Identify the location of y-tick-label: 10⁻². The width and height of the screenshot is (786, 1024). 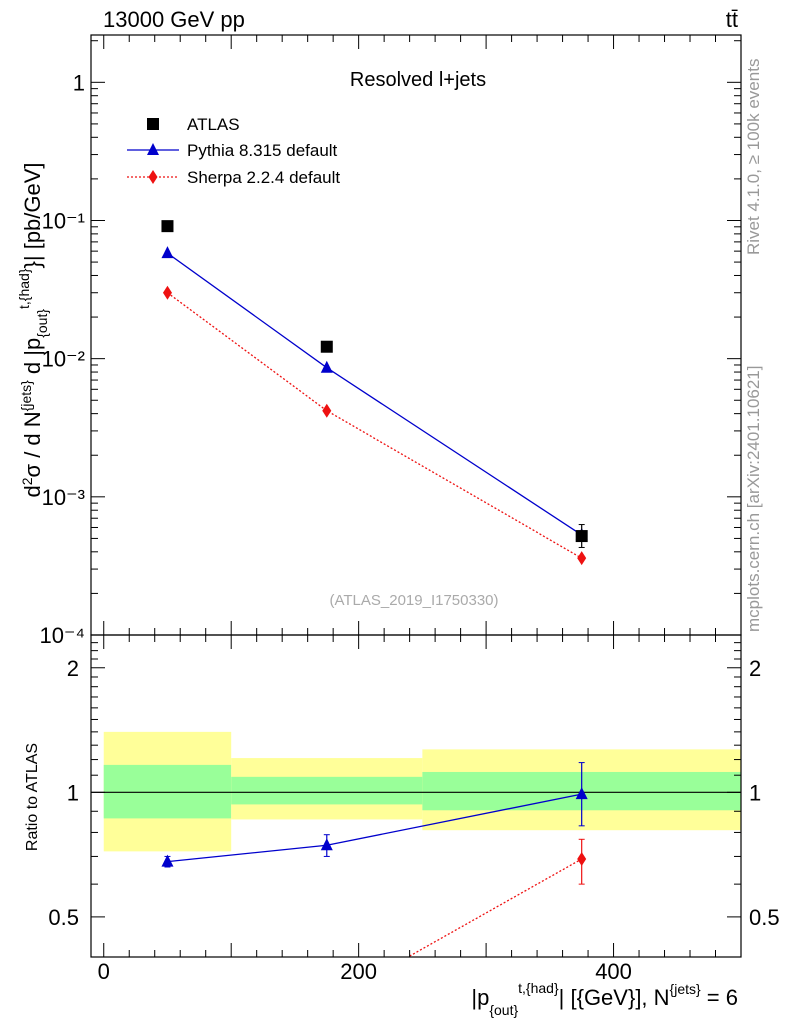
(63, 359).